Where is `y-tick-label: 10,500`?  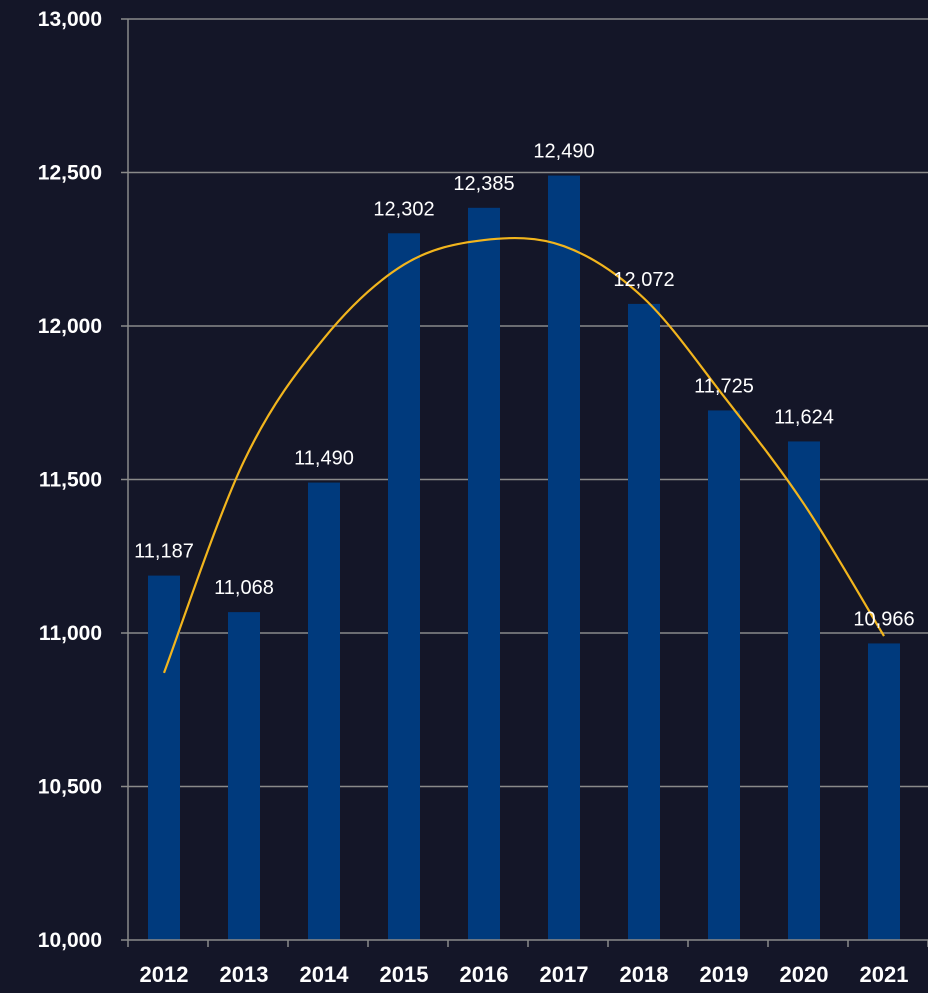 y-tick-label: 10,500 is located at coordinates (70, 787).